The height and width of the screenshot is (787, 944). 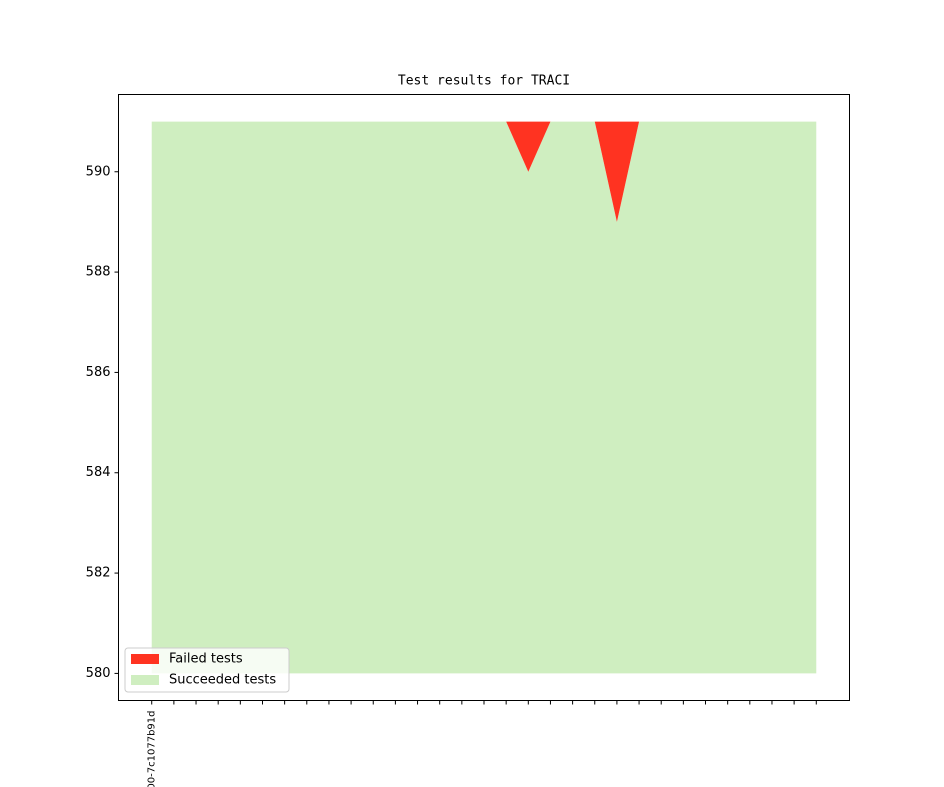 I want to click on y-tick-label: 586, so click(x=98, y=372).